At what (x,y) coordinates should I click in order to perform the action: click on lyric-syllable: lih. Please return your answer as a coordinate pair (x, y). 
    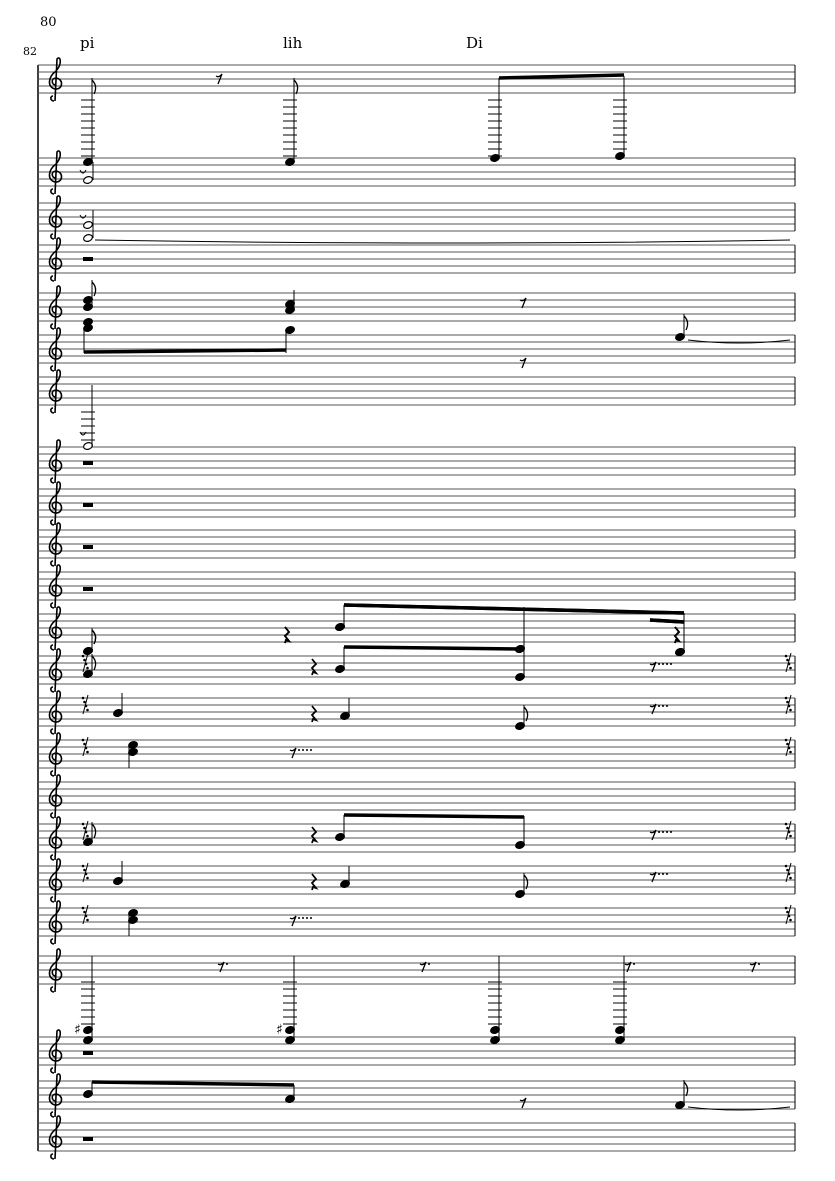
    Looking at the image, I should click on (293, 43).